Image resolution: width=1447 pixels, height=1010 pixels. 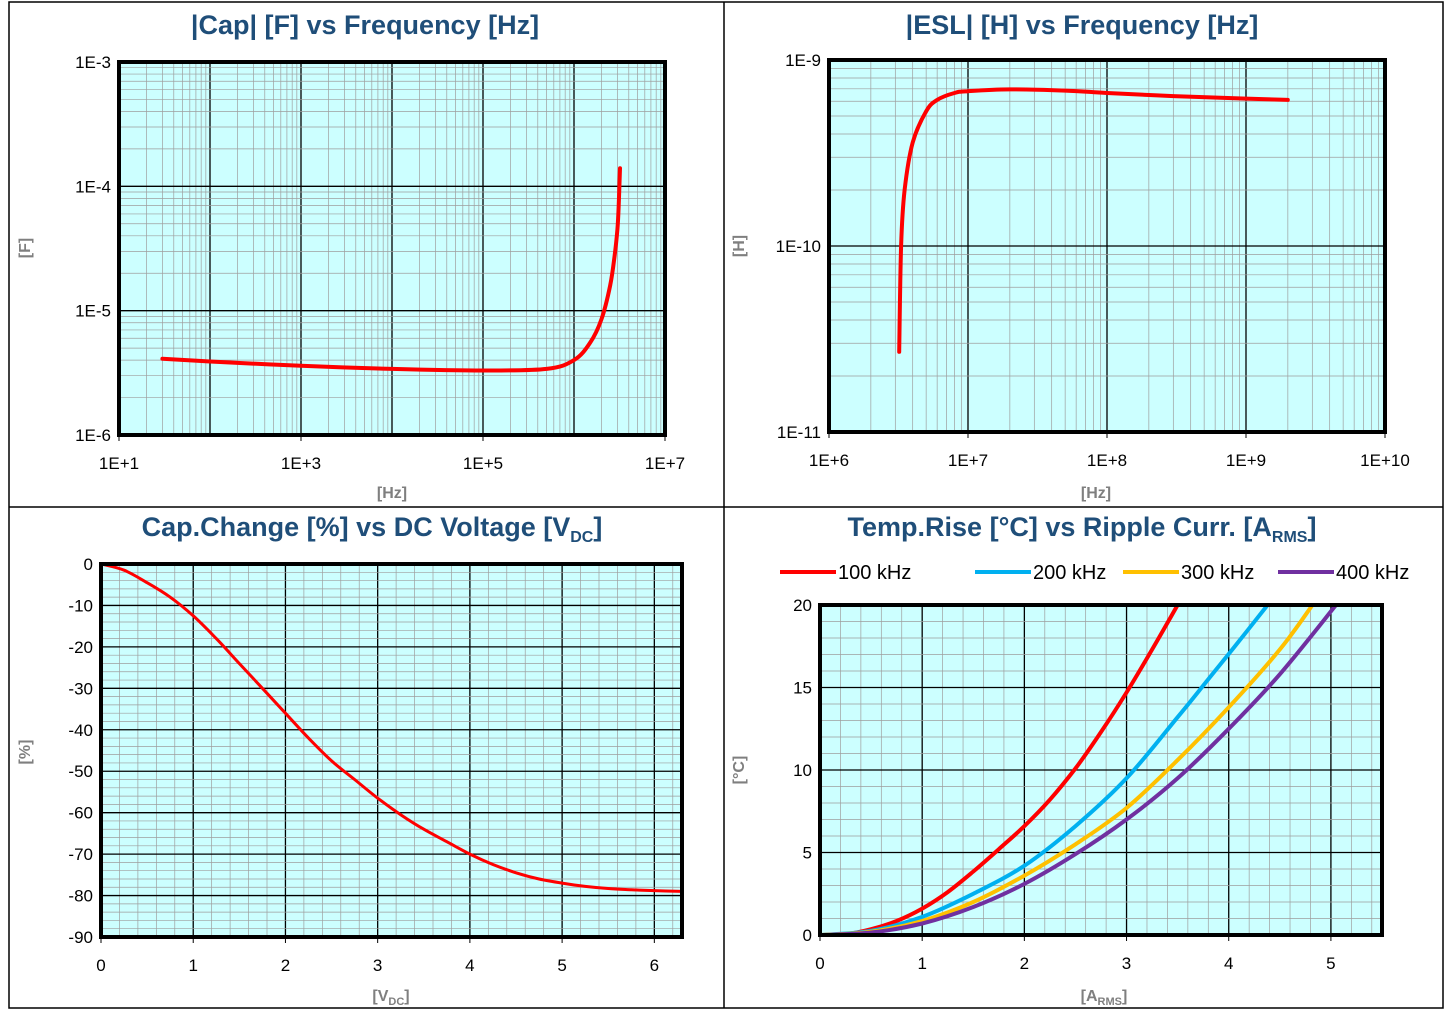 What do you see at coordinates (1246, 460) in the screenshot?
I see `x-tick-label: 1E+9` at bounding box center [1246, 460].